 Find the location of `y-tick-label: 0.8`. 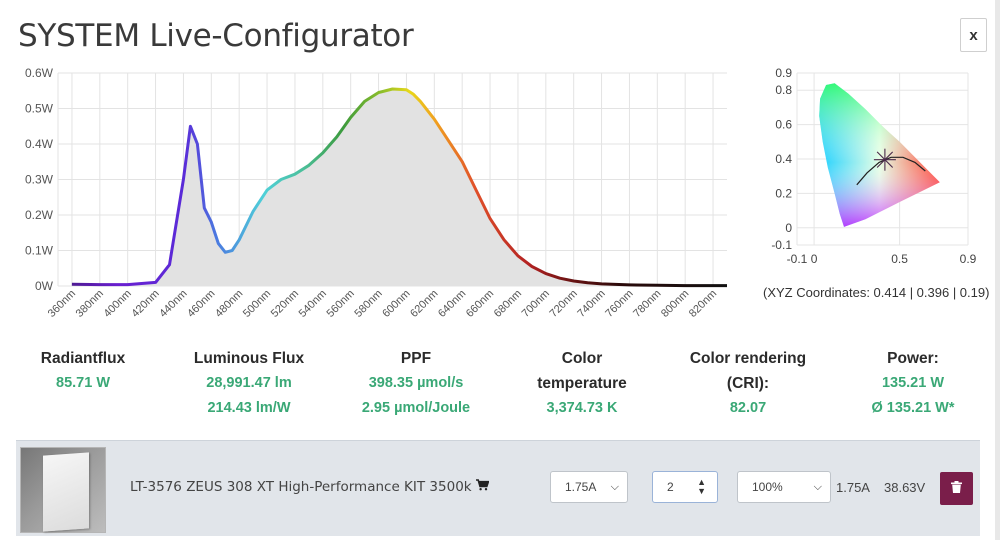

y-tick-label: 0.8 is located at coordinates (783, 90).